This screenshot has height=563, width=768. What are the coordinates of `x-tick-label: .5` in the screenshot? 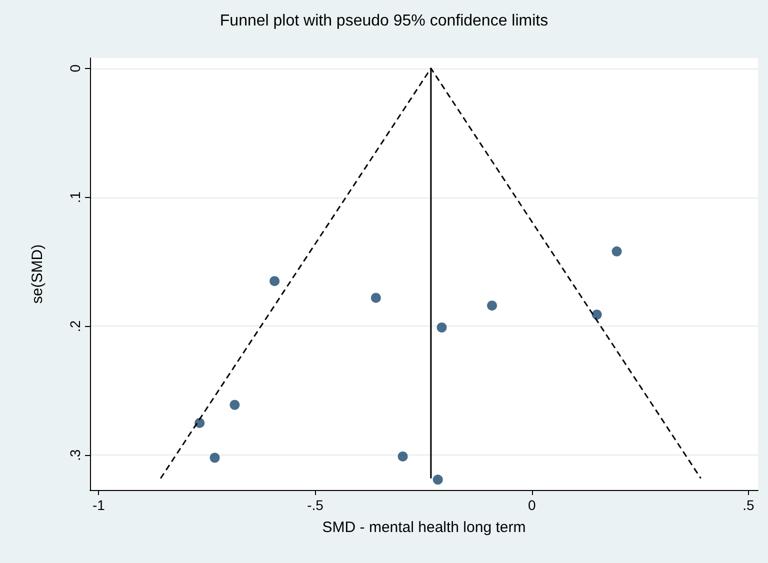 It's located at (748, 505).